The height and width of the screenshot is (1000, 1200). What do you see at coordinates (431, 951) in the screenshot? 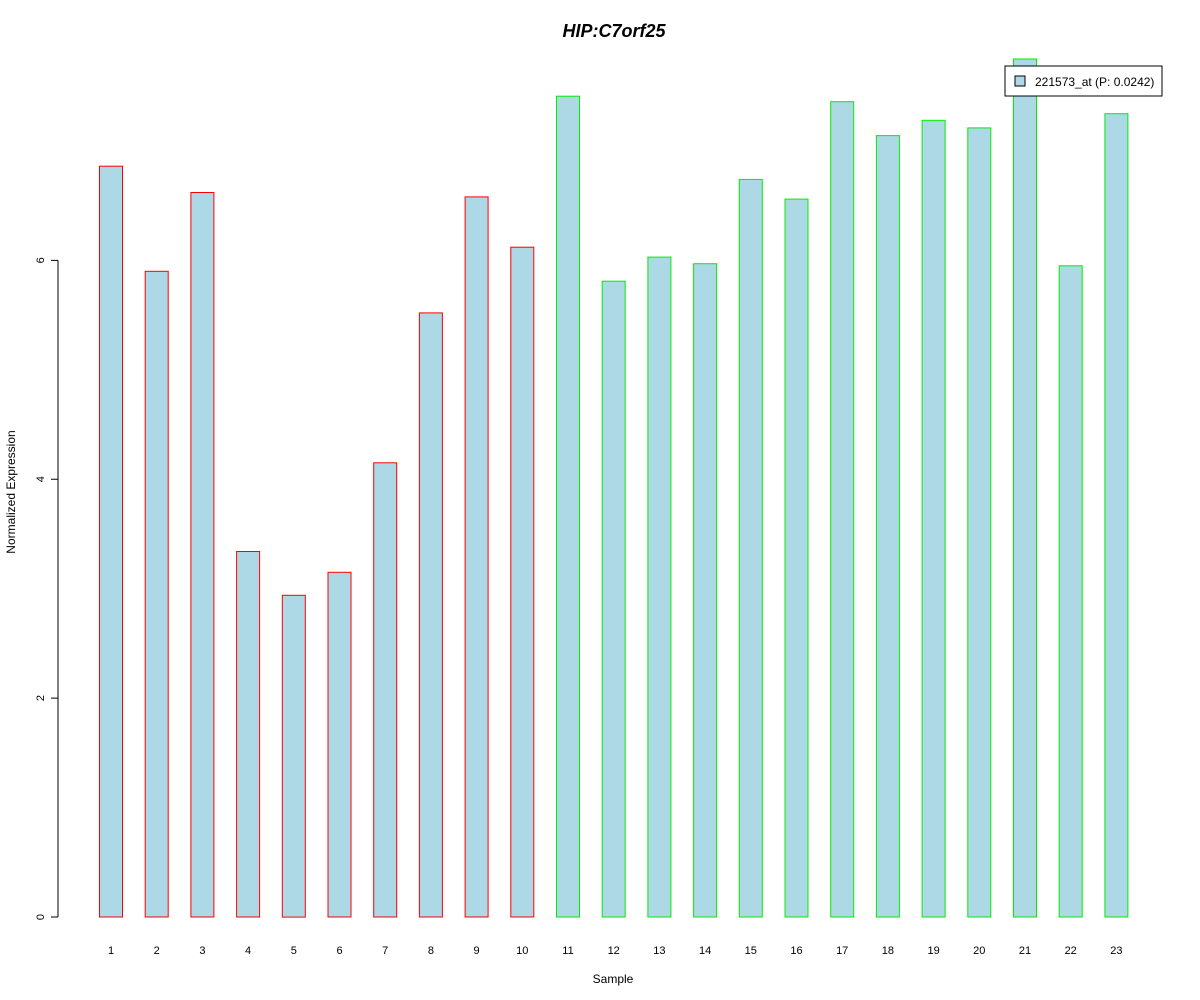
I see `x-tick-label: 8` at bounding box center [431, 951].